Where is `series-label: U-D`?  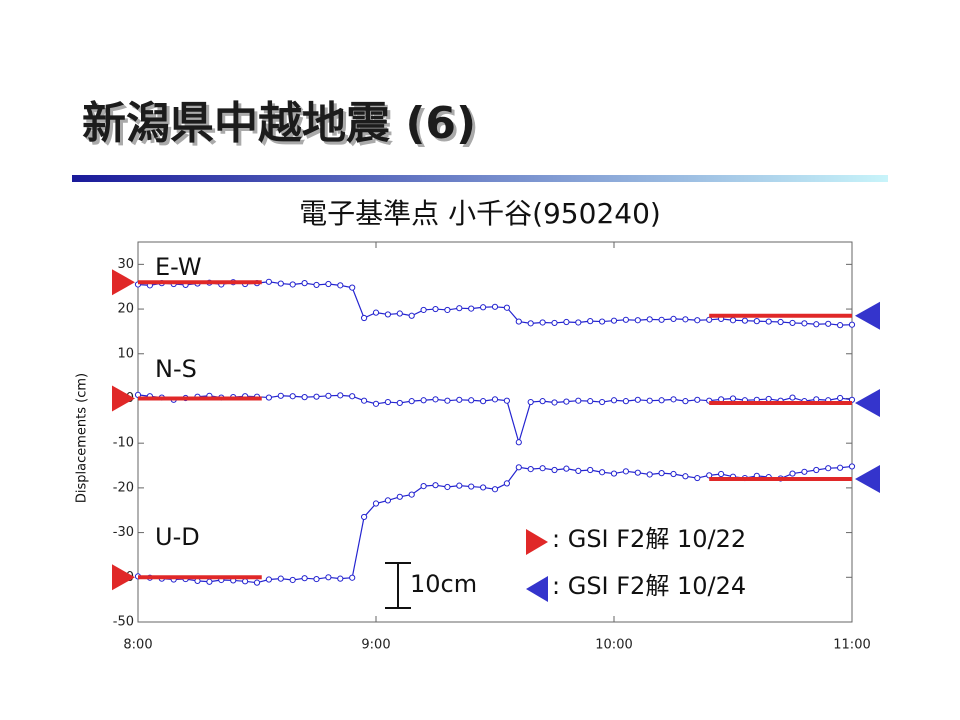 series-label: U-D is located at coordinates (177, 537).